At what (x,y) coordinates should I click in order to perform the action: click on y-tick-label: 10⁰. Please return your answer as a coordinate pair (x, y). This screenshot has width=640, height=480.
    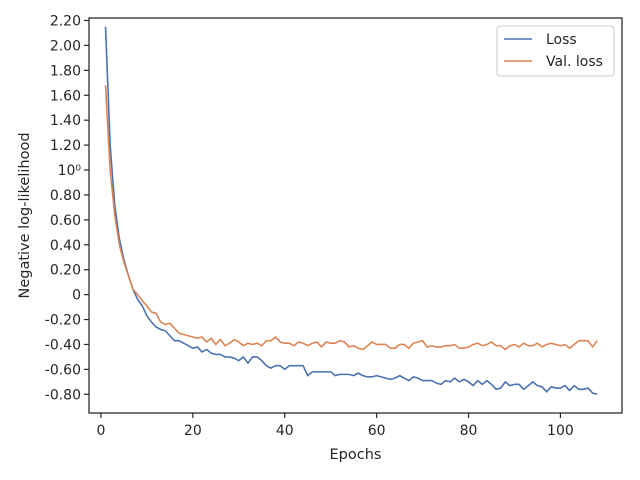
    Looking at the image, I should click on (70, 171).